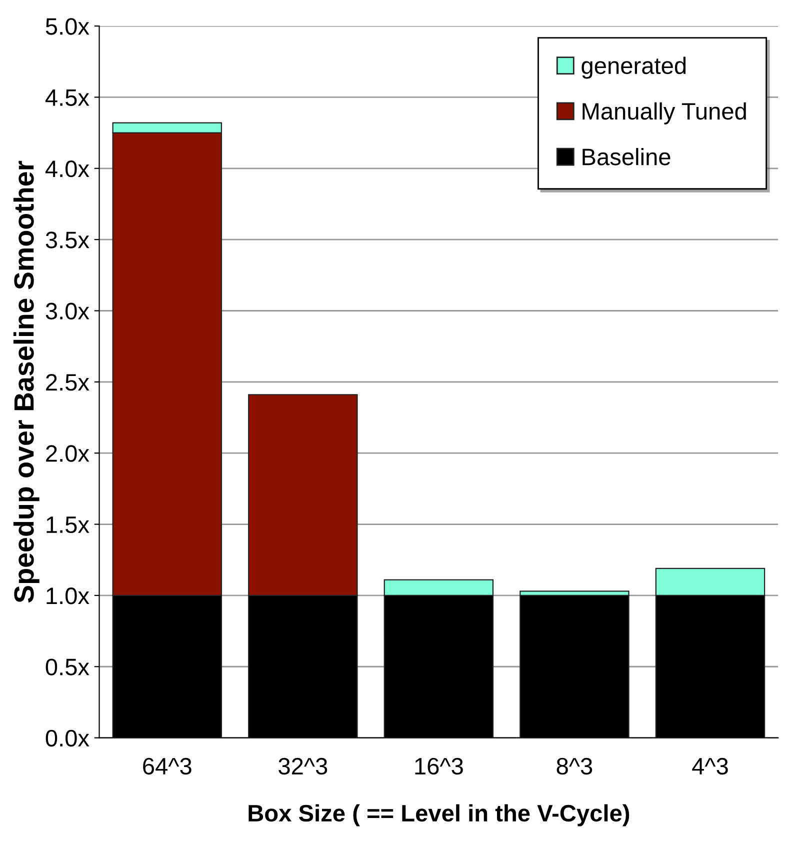 The image size is (794, 868). What do you see at coordinates (303, 766) in the screenshot?
I see `x-tick-label: 32^3` at bounding box center [303, 766].